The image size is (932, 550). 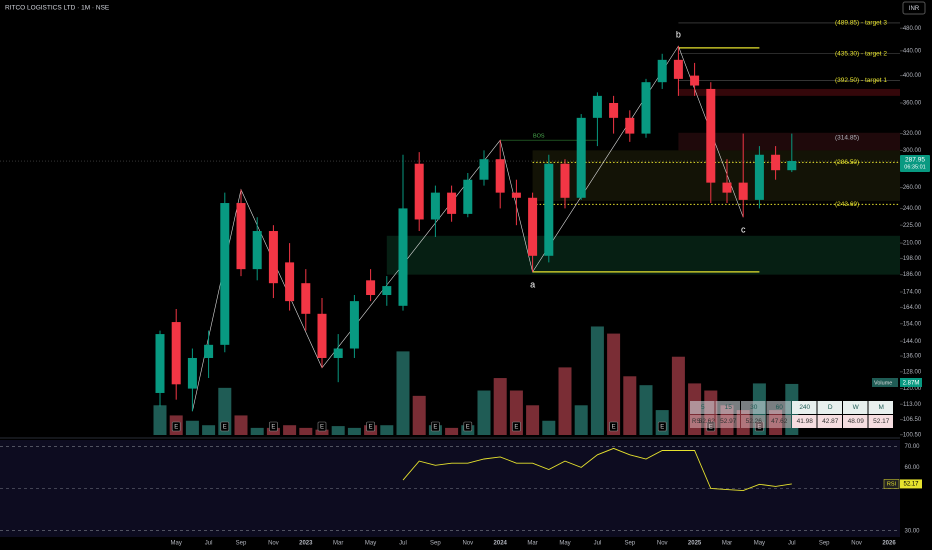 I want to click on y-tick-label: 198.00, so click(x=912, y=259).